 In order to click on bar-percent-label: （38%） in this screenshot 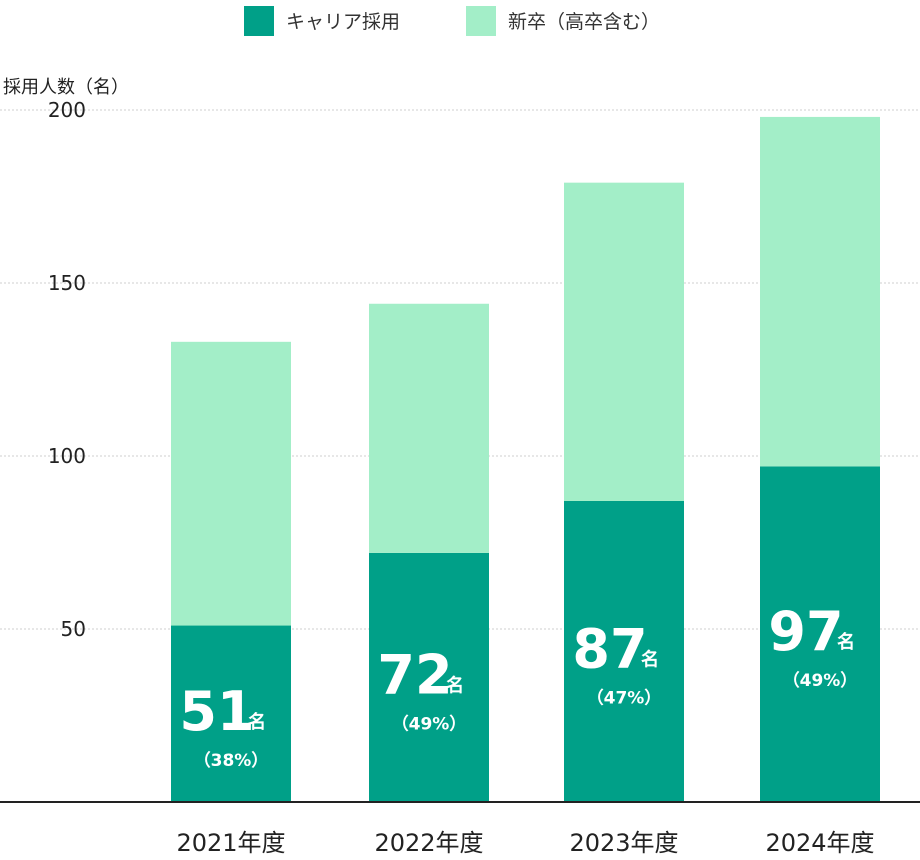, I will do `click(231, 760)`.